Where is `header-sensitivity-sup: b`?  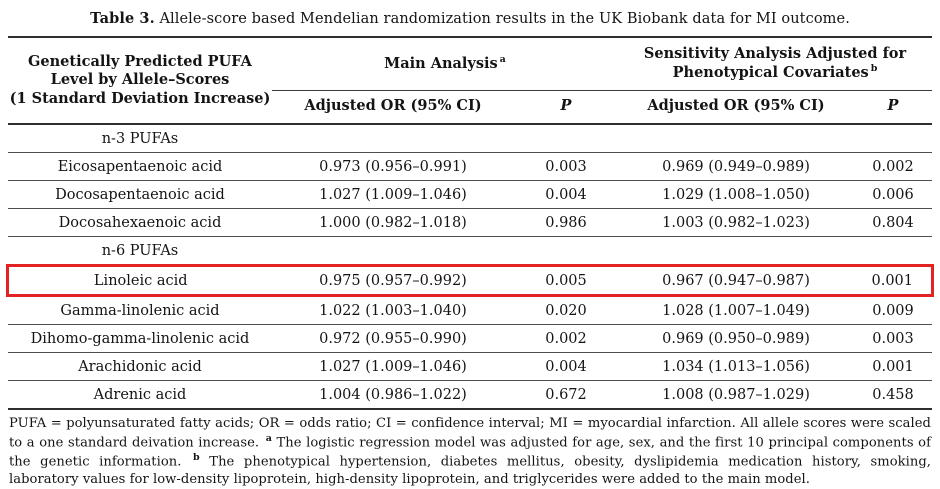
header-sensitivity-sup: b is located at coordinates (874, 69).